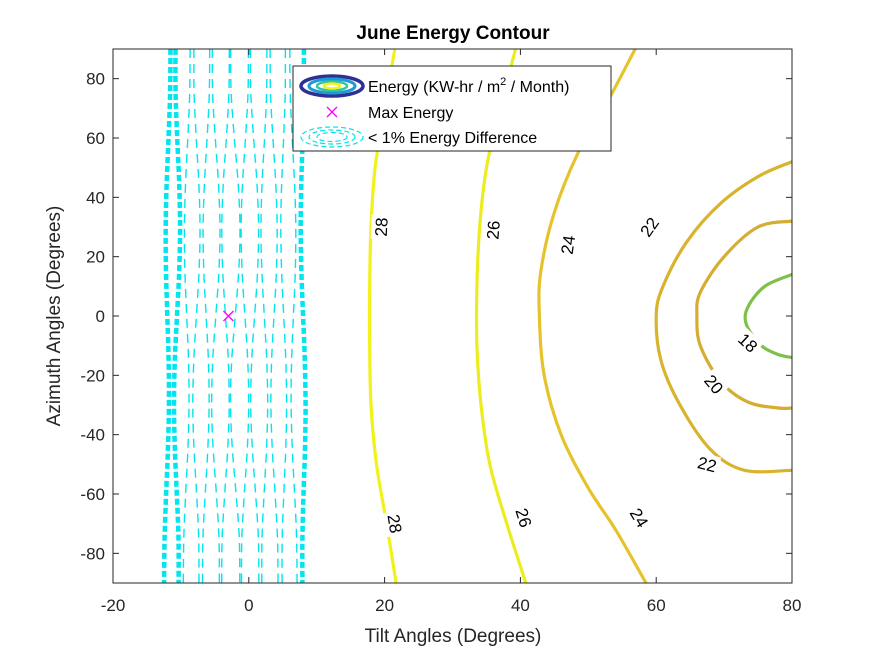 The height and width of the screenshot is (656, 875). What do you see at coordinates (434, 87) in the screenshot?
I see `legend-label-energy-main: Energy (KW-hr / m` at bounding box center [434, 87].